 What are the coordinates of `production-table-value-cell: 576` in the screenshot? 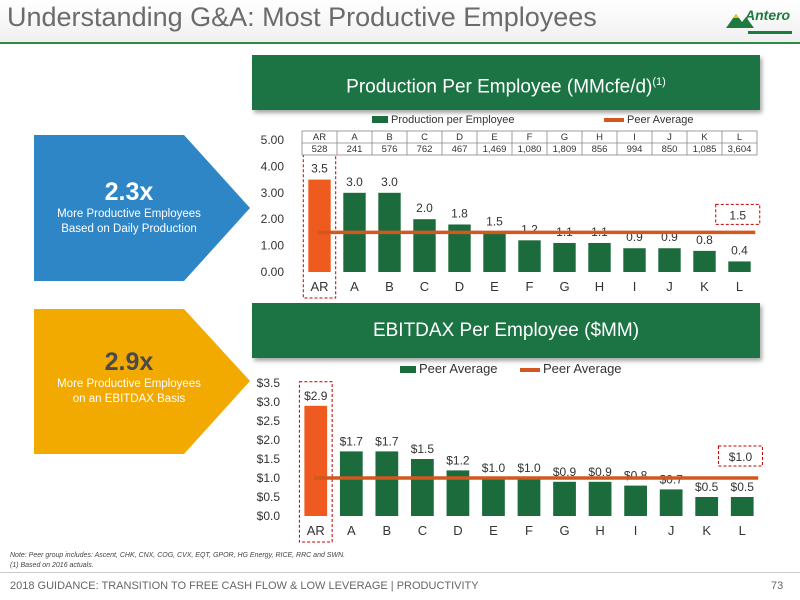 It's located at (390, 149).